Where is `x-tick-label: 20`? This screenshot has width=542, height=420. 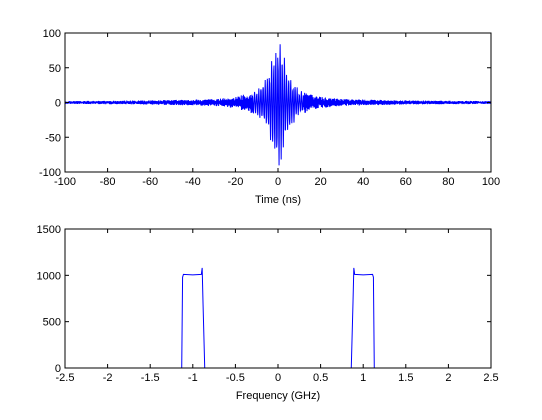
x-tick-label: 20 is located at coordinates (320, 182).